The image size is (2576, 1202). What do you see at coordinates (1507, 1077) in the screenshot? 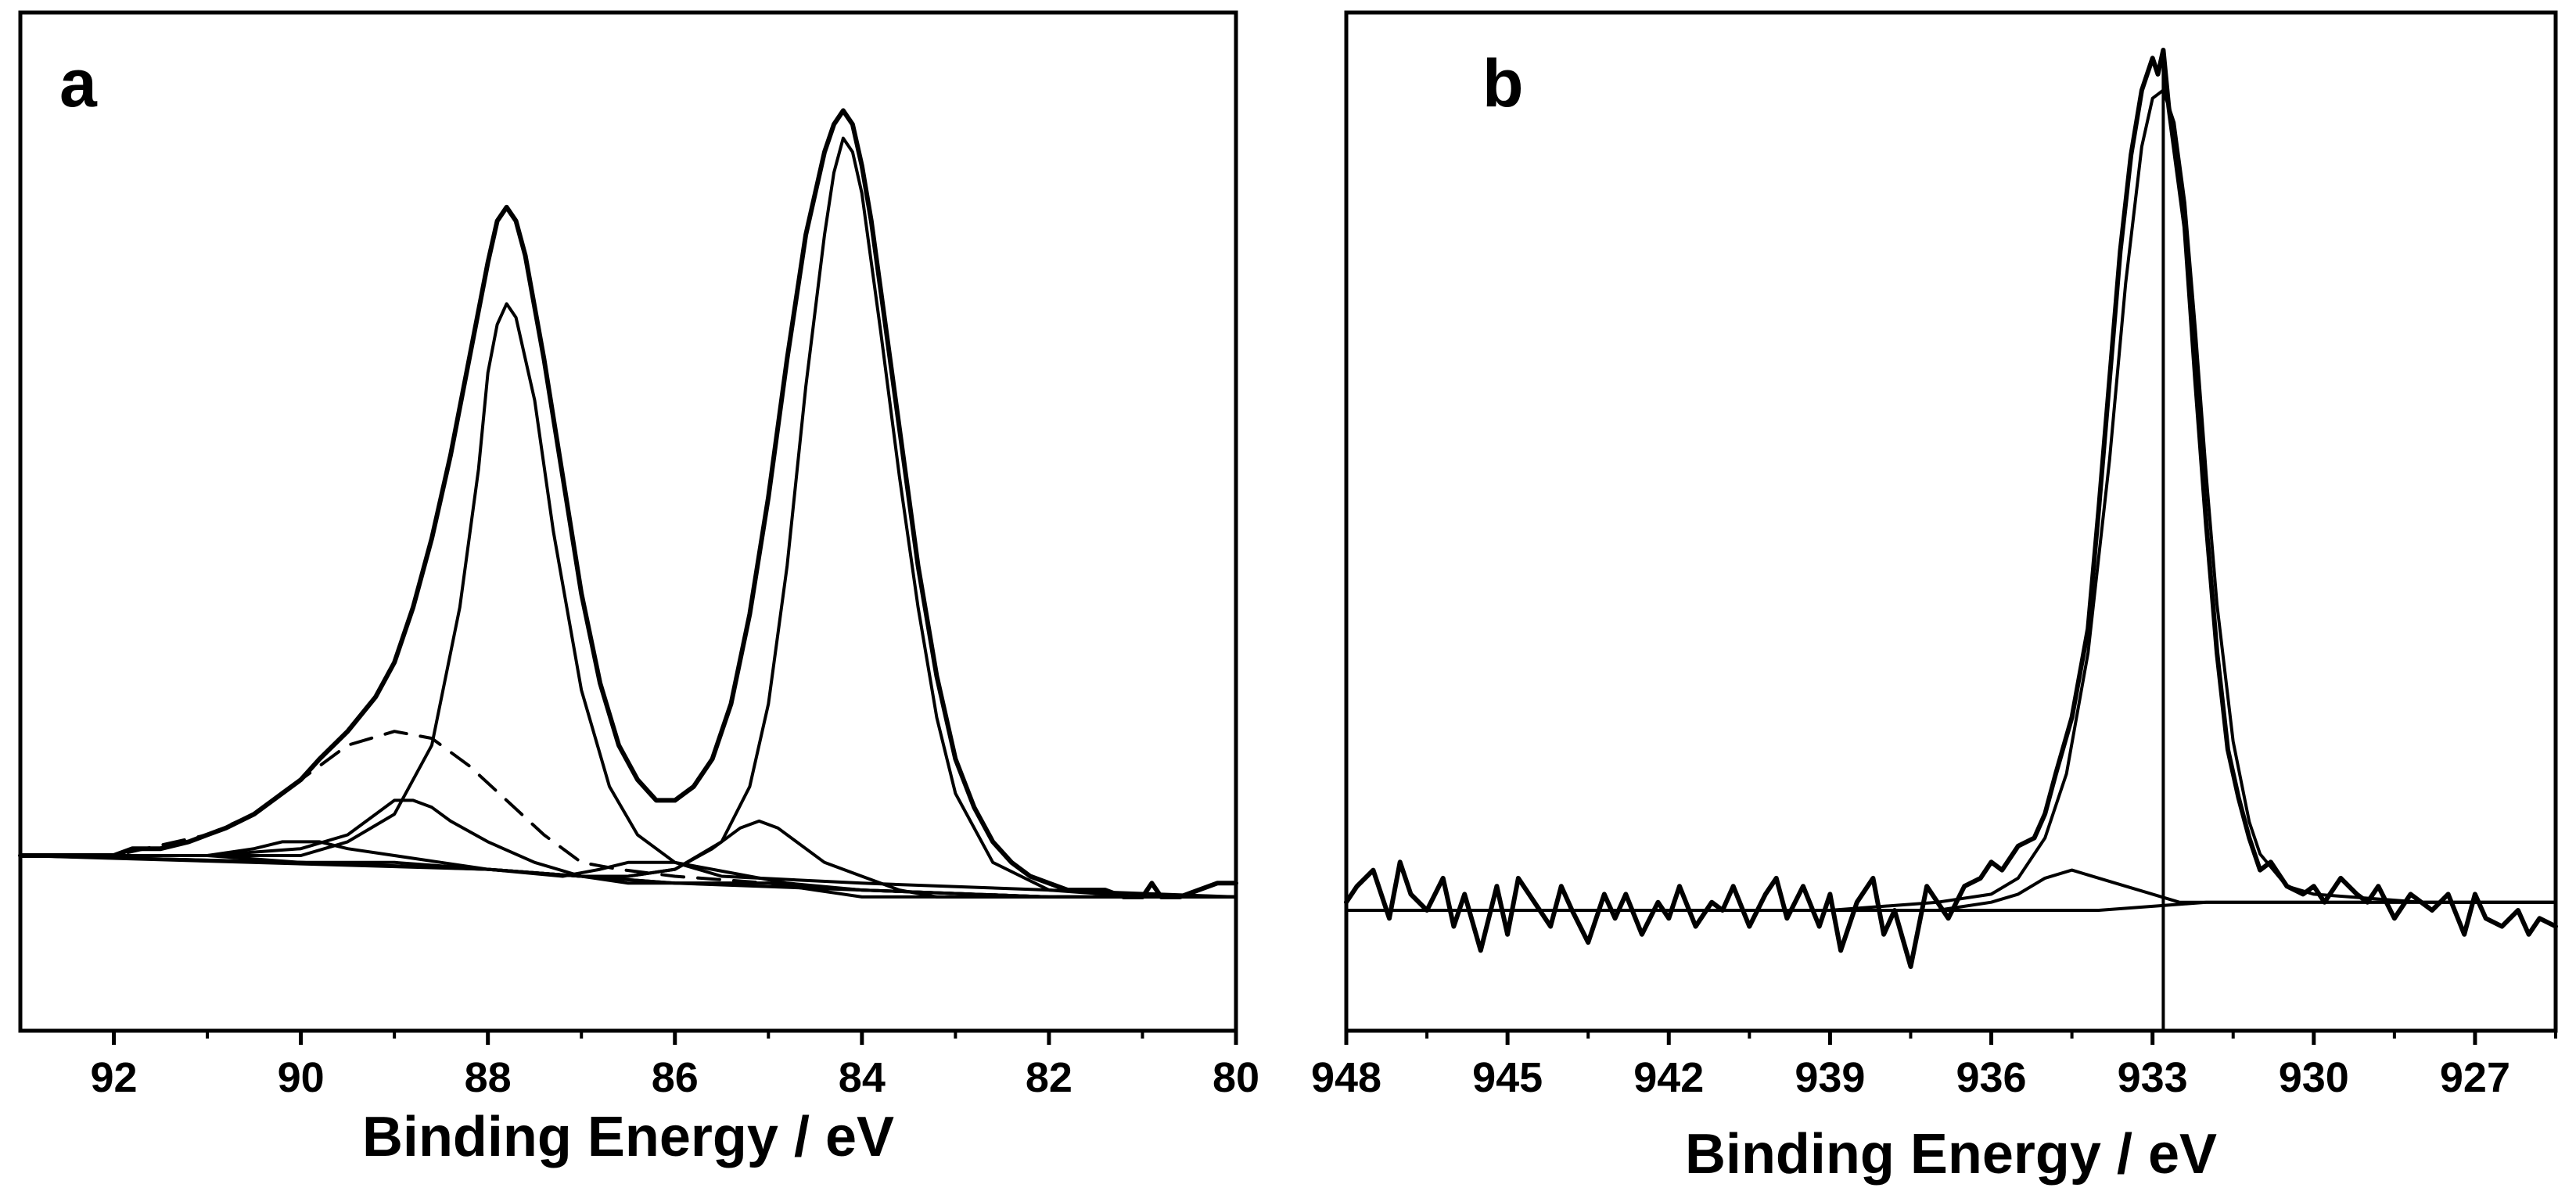
I see `panel-b-tick-label: 945` at bounding box center [1507, 1077].